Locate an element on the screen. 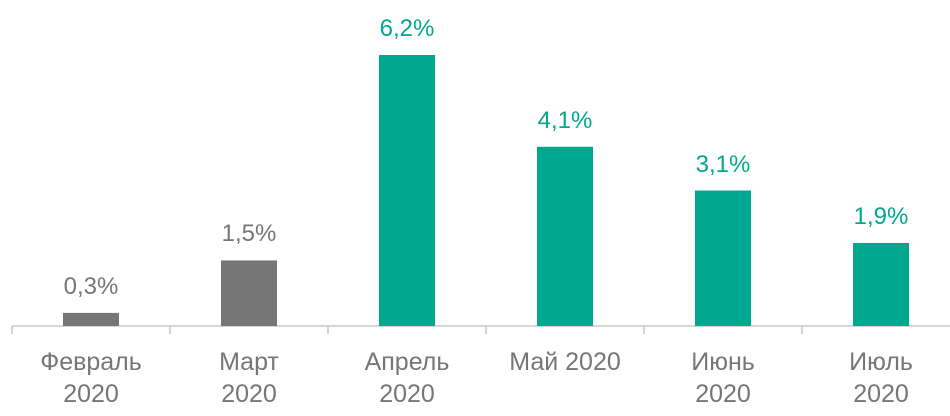 The image size is (950, 416). x-tick-label: Март 2020 is located at coordinates (249, 378).